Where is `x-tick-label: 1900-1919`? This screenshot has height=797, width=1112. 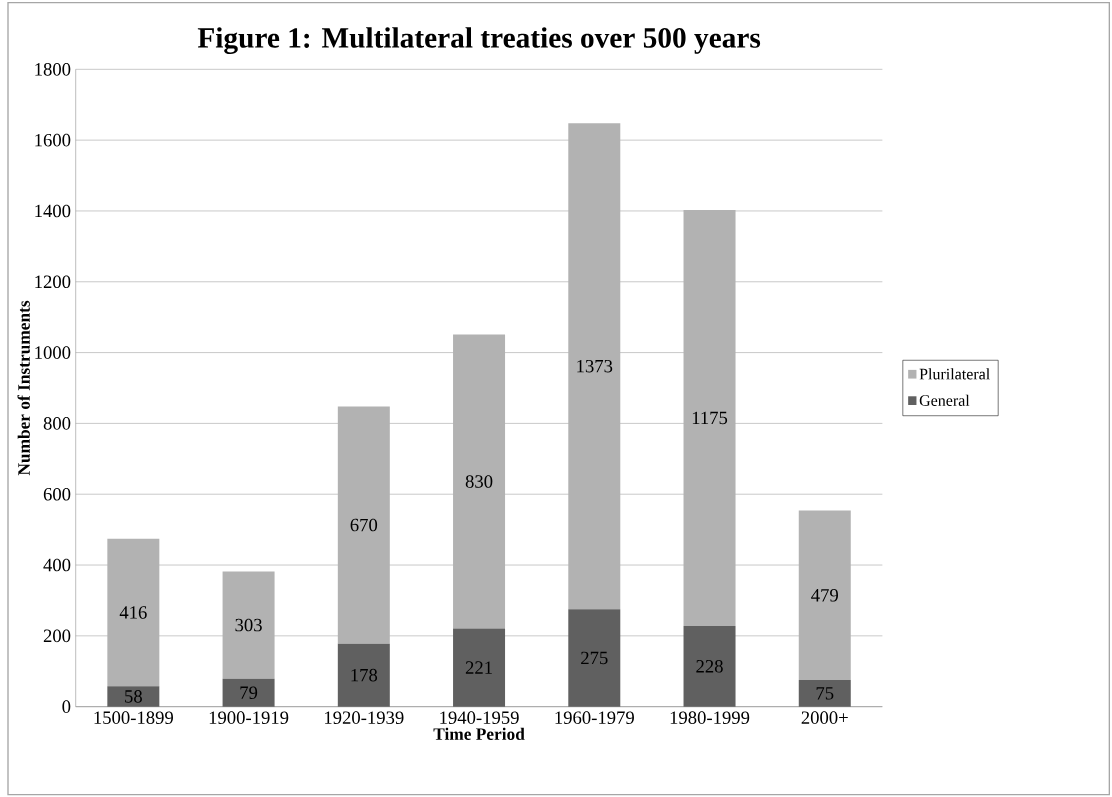
x-tick-label: 1900-1919 is located at coordinates (249, 717).